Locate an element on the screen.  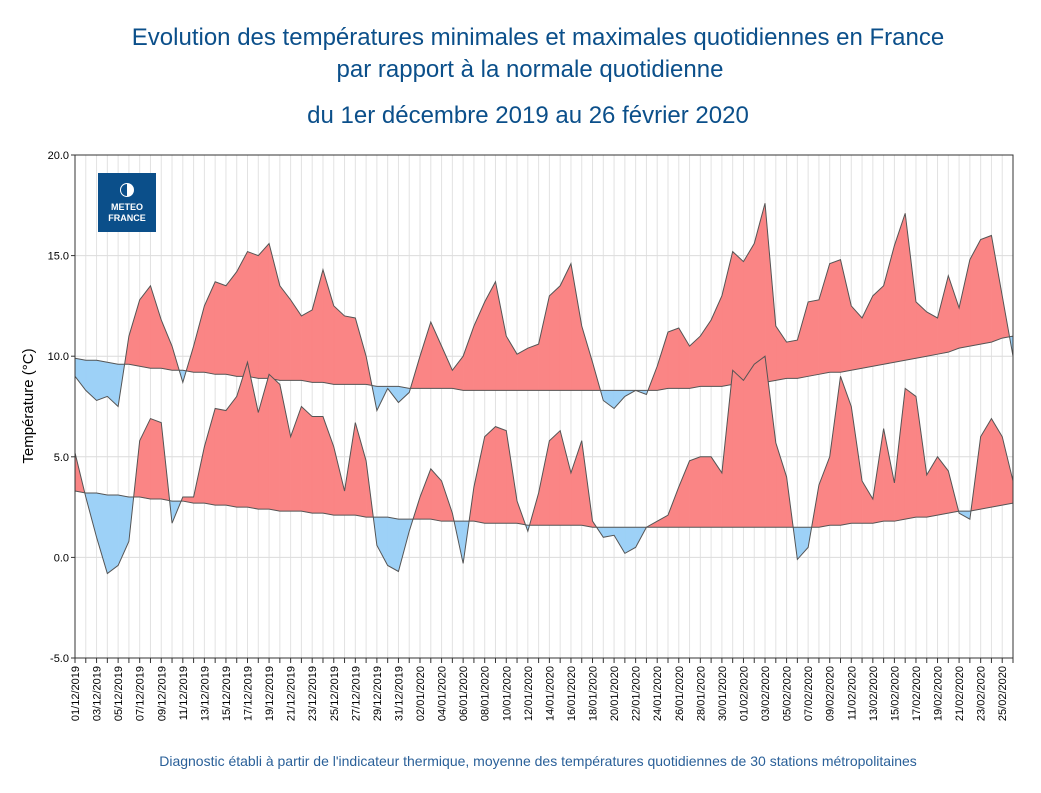
x-tick-label: 05/02/2020 is located at coordinates (788, 693).